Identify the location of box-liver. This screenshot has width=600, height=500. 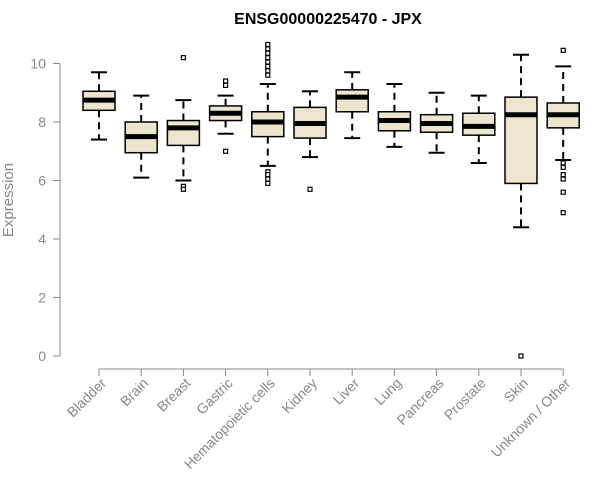
(352, 105).